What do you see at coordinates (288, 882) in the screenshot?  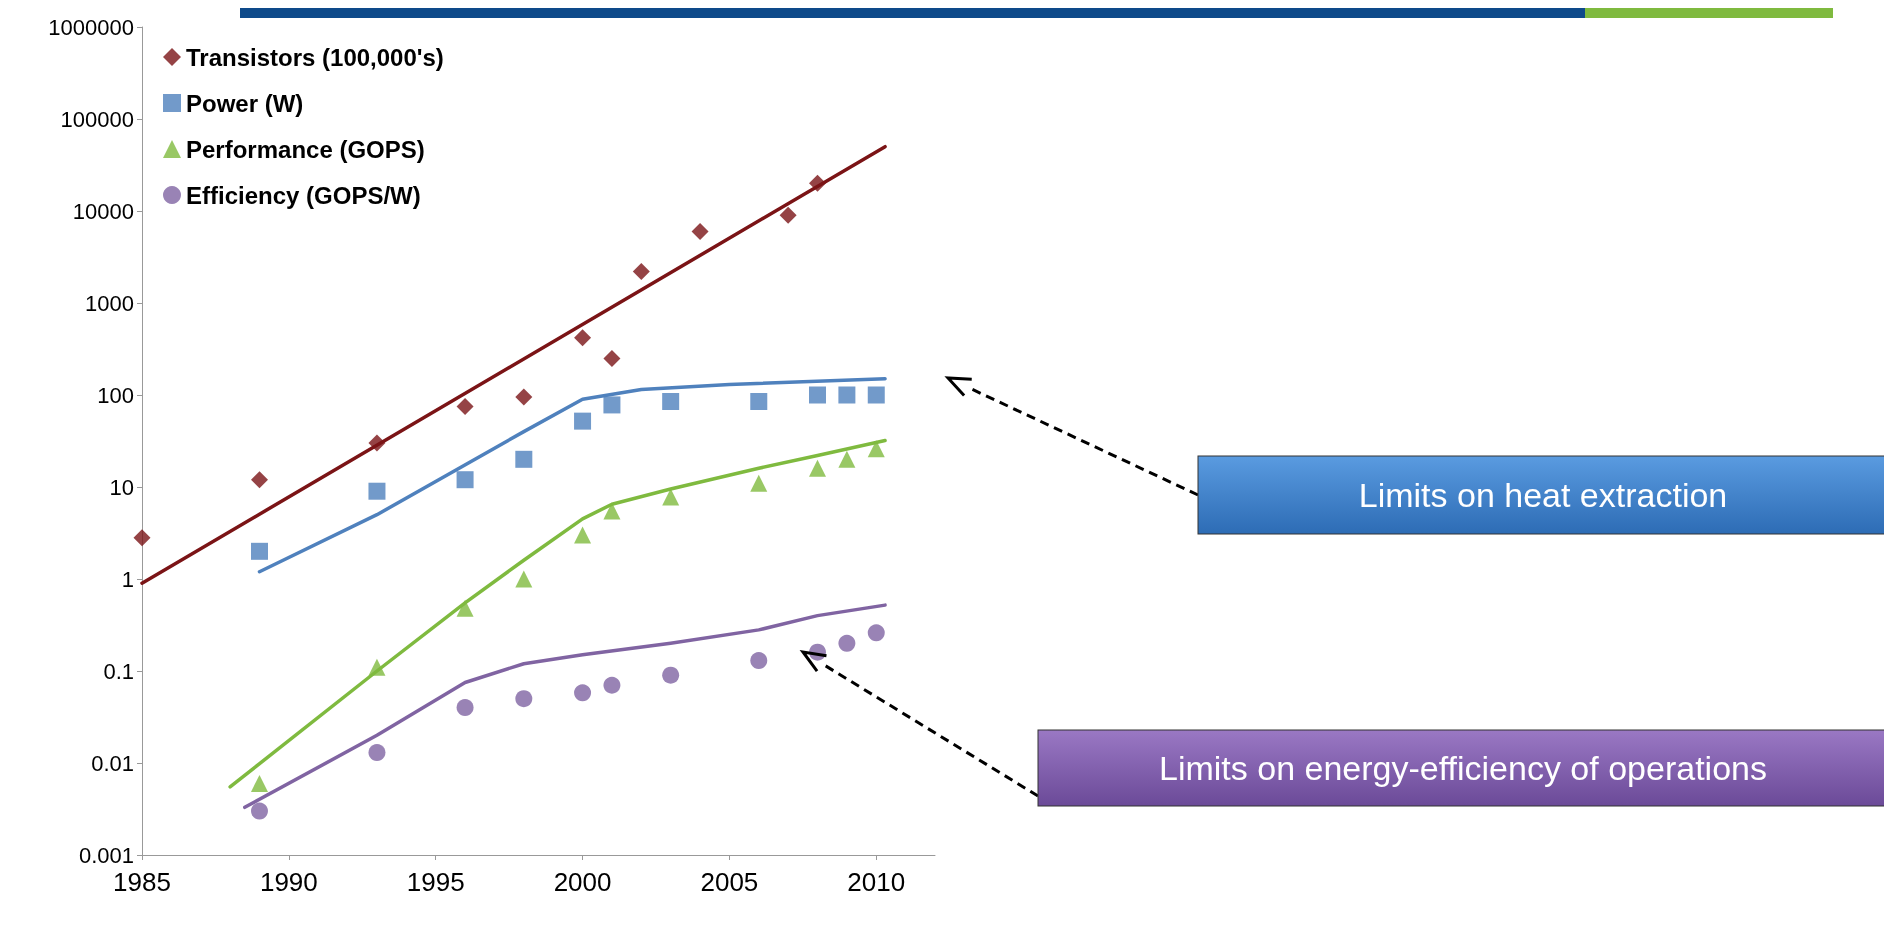 I see `x-tick-label: 1990` at bounding box center [288, 882].